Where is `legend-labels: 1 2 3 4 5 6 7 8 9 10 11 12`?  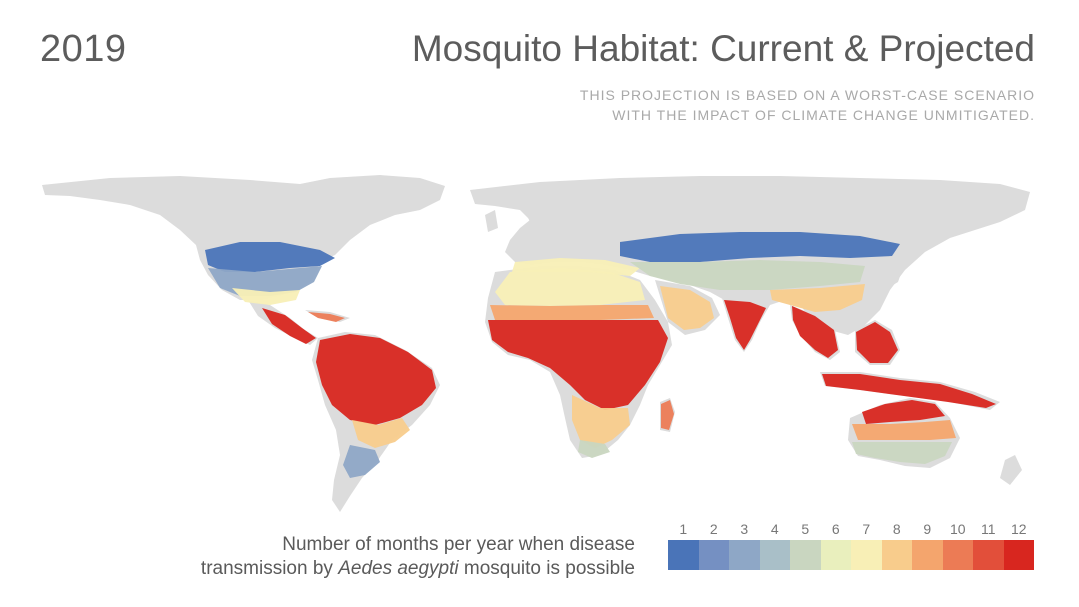 legend-labels: 1 2 3 4 5 6 7 8 9 10 11 12 is located at coordinates (851, 529).